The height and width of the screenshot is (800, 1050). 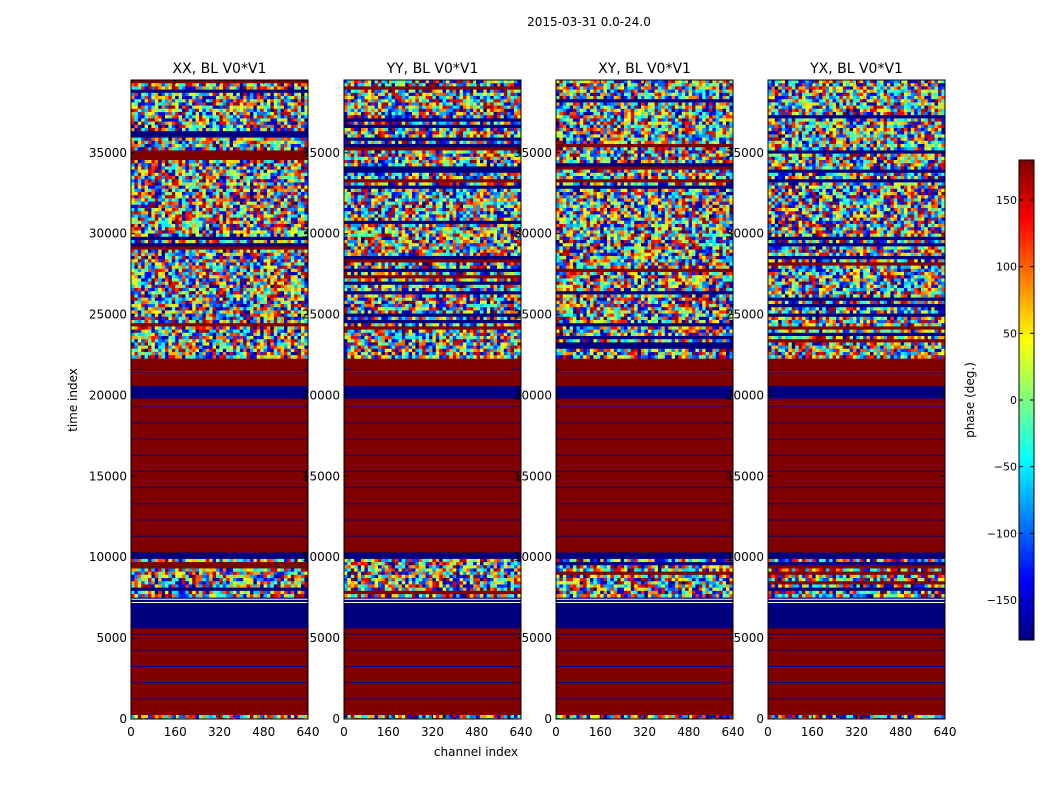 What do you see at coordinates (108, 315) in the screenshot?
I see `y-tick-label: 25000` at bounding box center [108, 315].